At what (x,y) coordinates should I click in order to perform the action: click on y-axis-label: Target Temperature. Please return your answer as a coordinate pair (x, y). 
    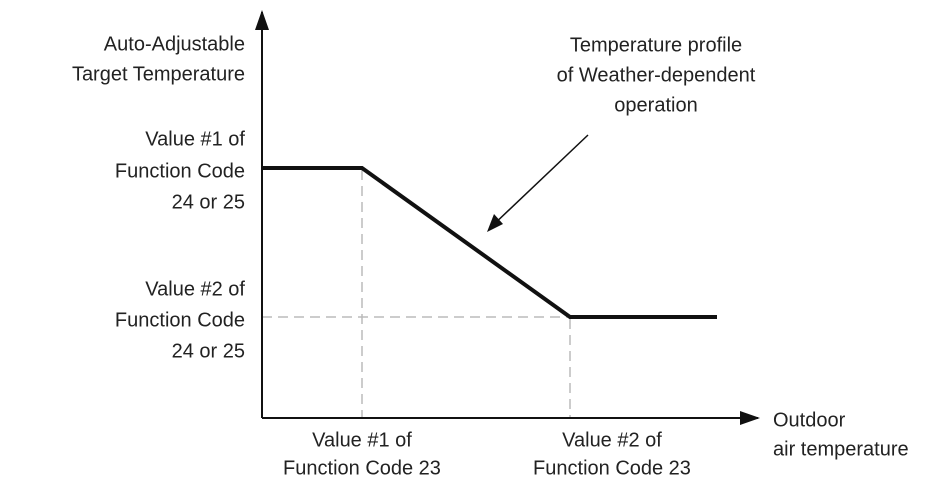
    Looking at the image, I should click on (158, 74).